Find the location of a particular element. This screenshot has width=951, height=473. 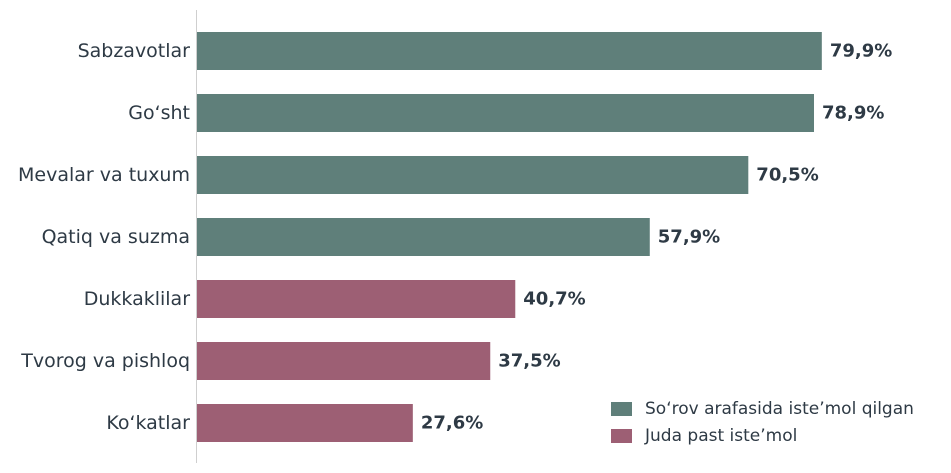

value-label-6: 27,6% is located at coordinates (452, 423).